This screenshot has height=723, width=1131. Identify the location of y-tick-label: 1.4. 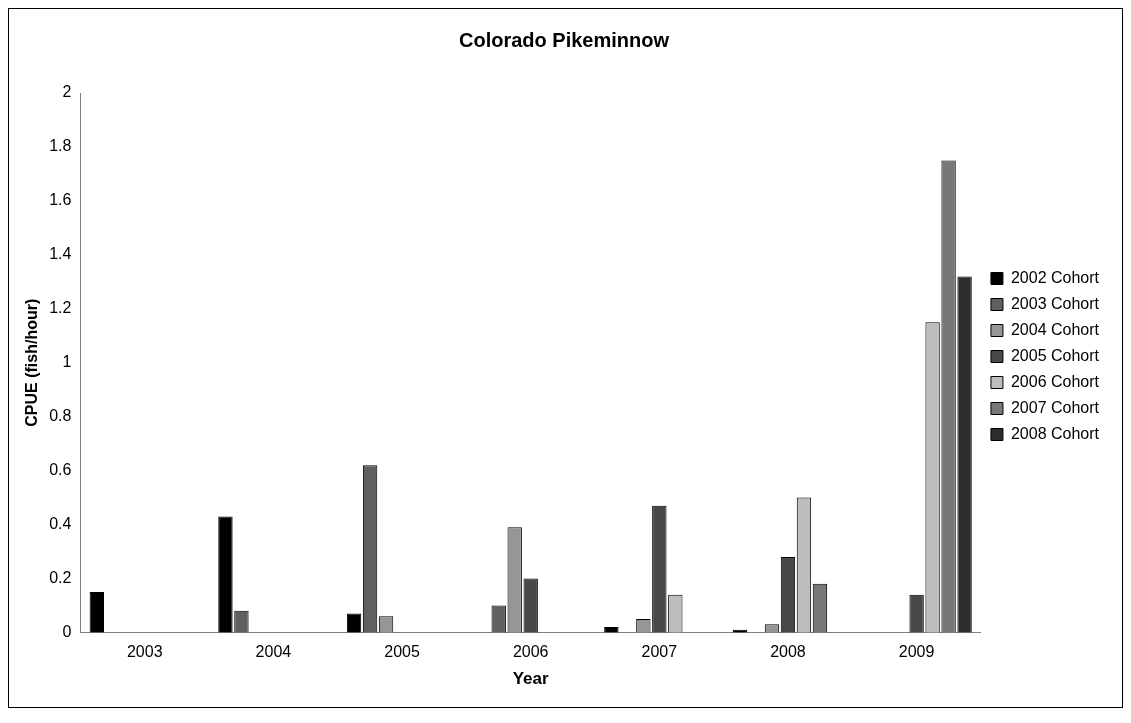
(60, 254).